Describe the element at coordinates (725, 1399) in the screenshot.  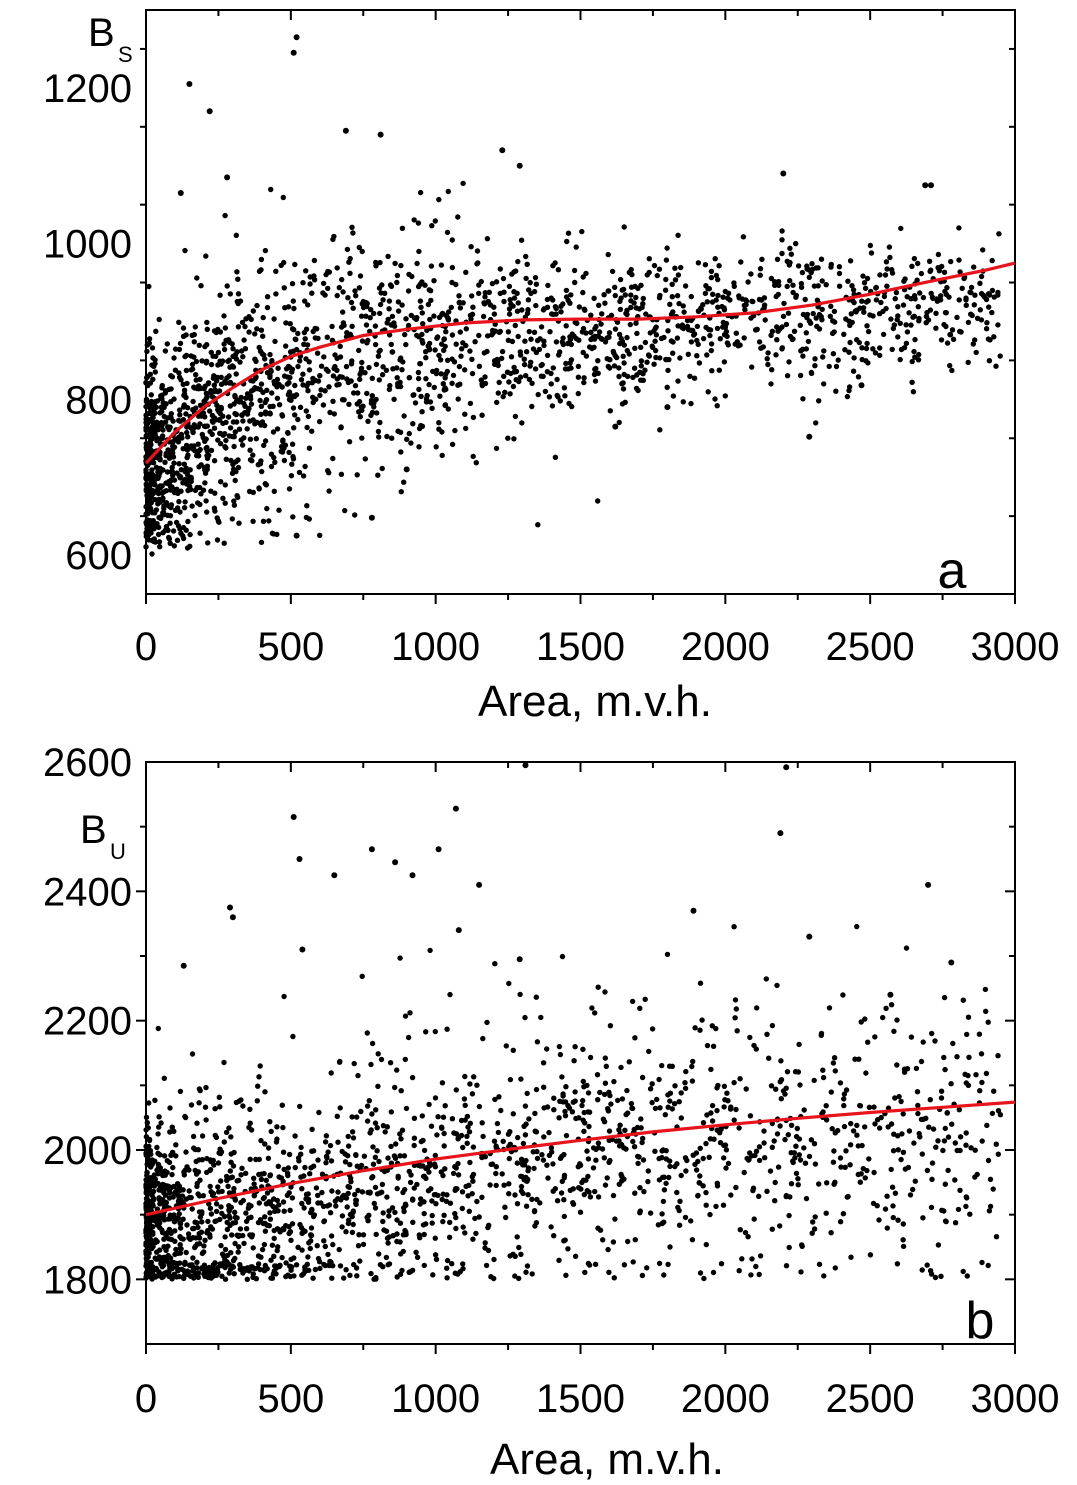
I see `x-tick-label: 2000` at that location.